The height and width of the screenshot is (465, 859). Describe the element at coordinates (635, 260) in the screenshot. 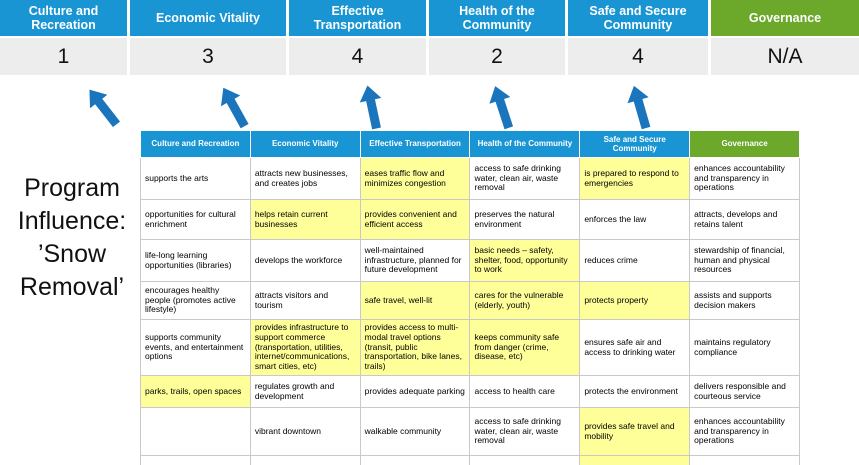

I see `matrix-cell: reduces crime` at that location.